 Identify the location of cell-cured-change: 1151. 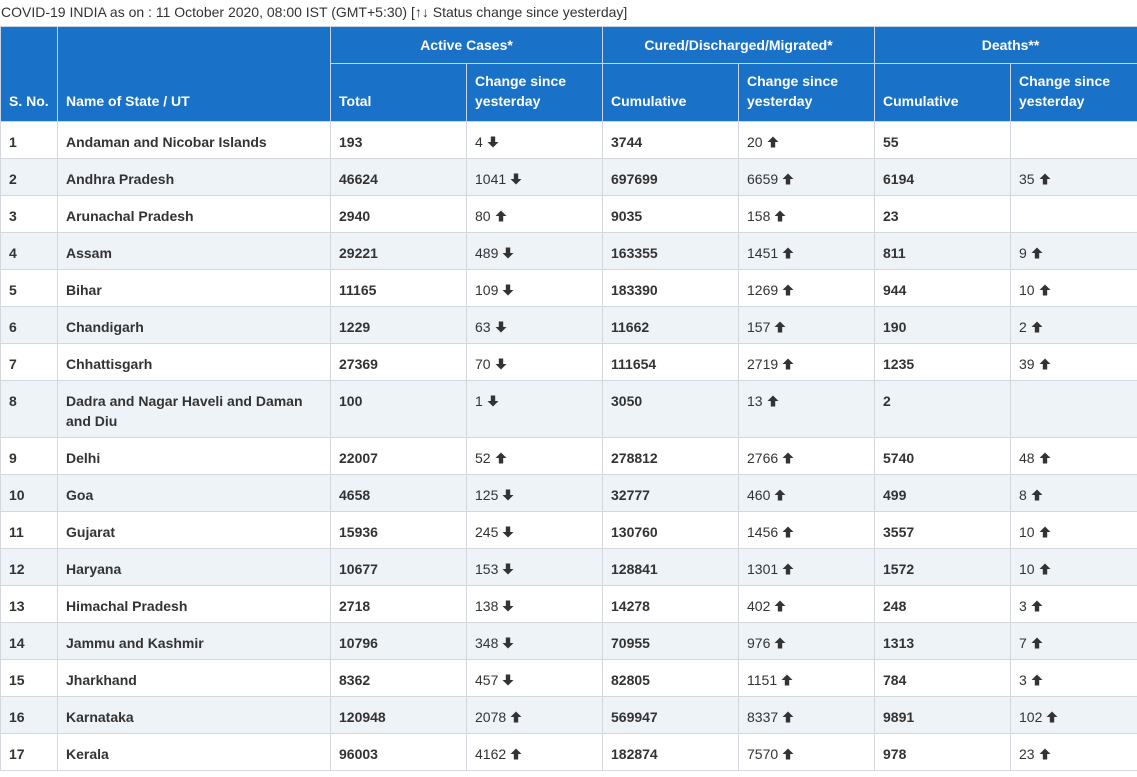
(806, 678).